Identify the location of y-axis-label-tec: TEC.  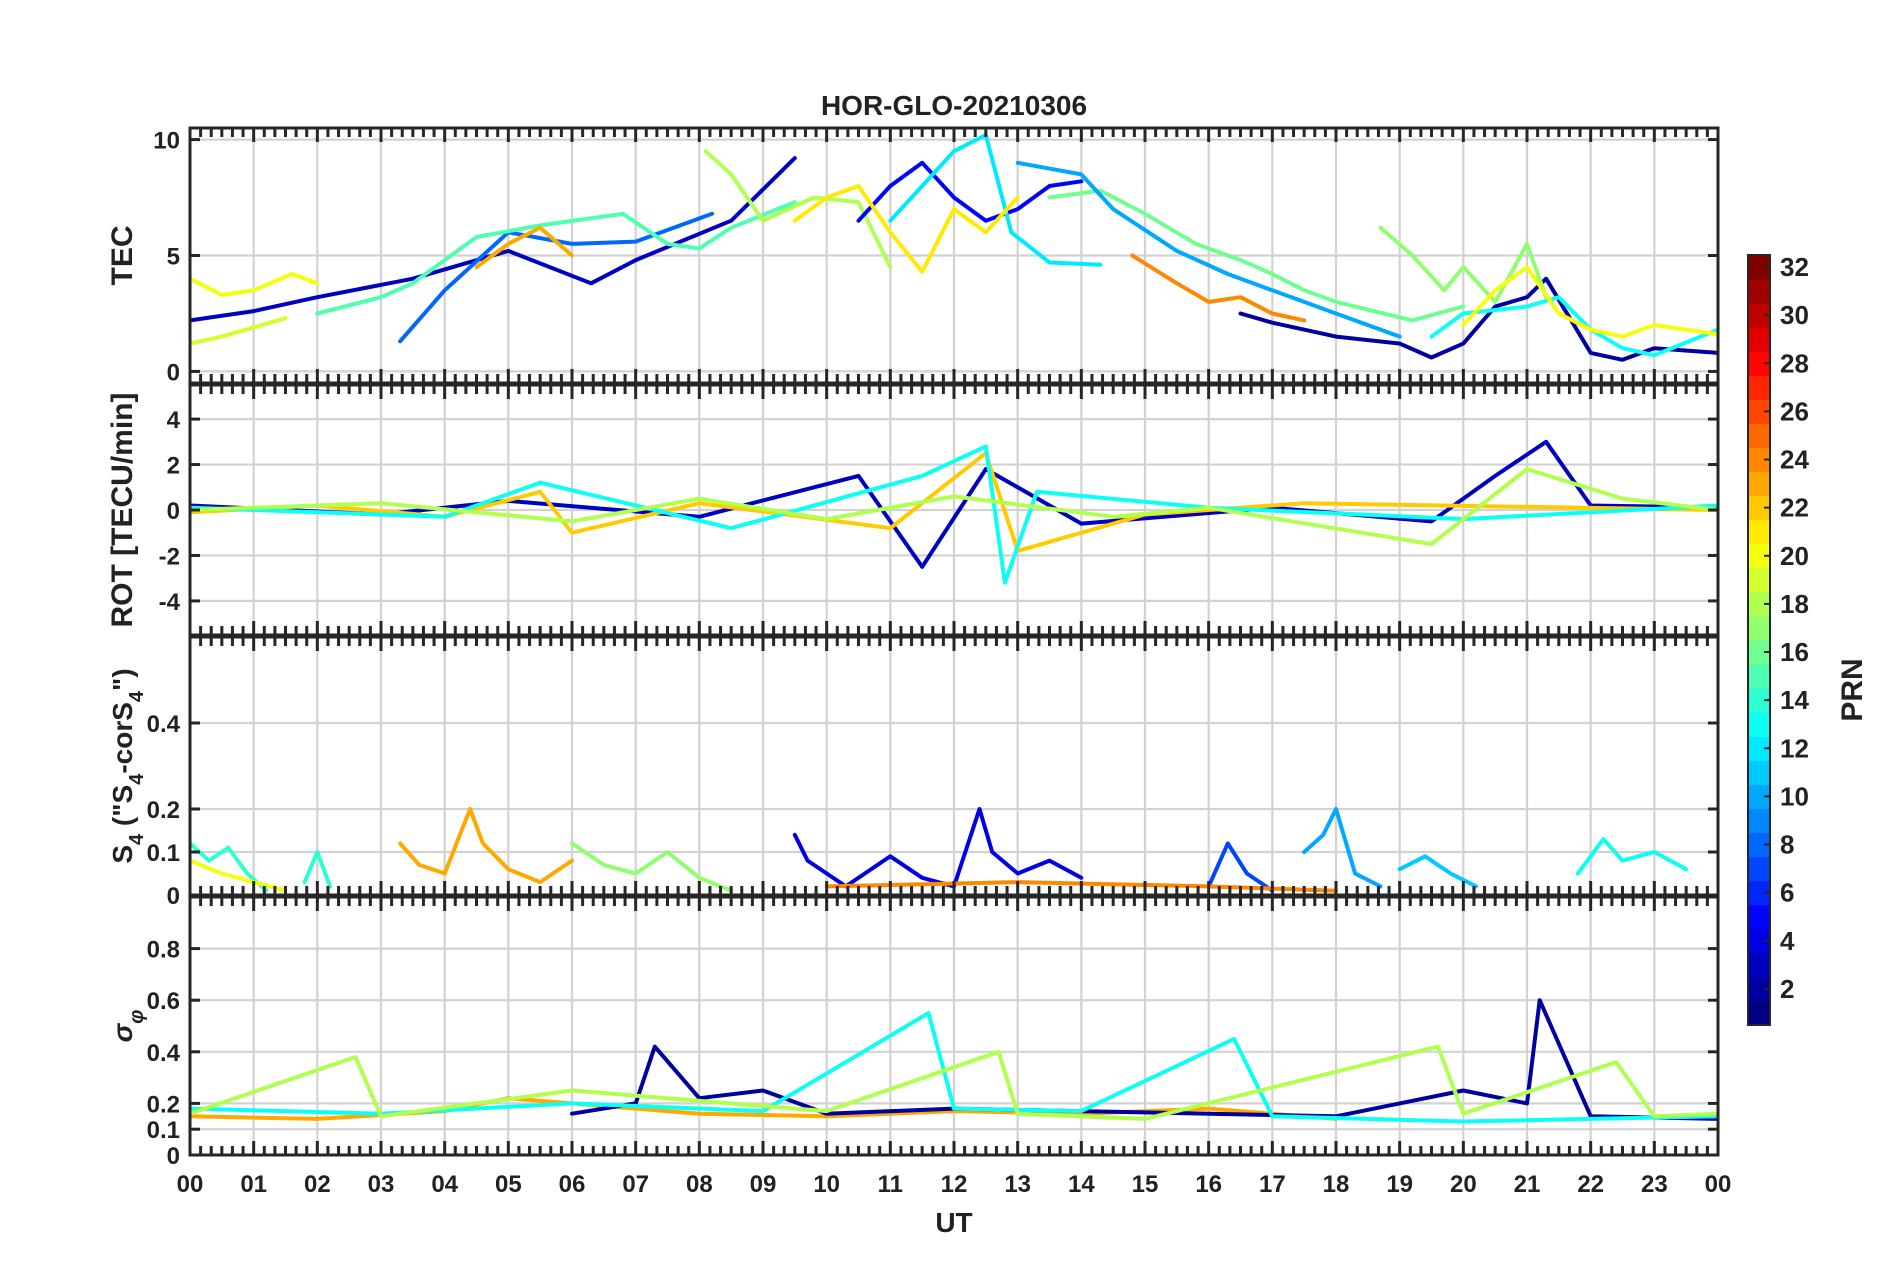
(122, 256).